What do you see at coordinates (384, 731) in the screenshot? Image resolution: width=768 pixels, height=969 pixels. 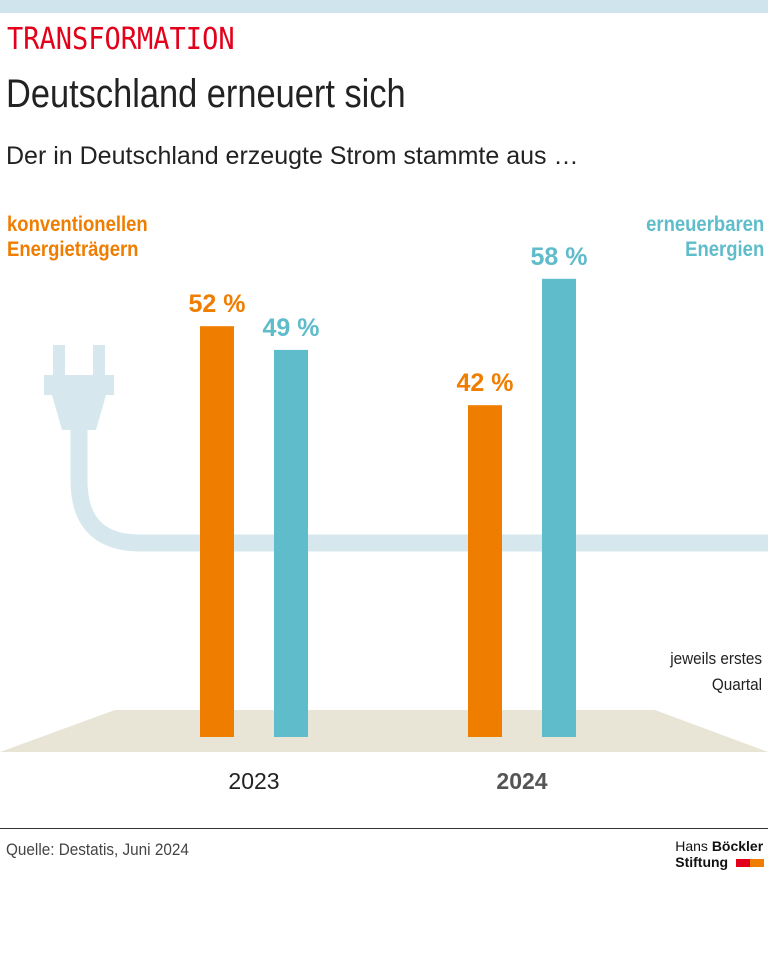 I see `floor` at bounding box center [384, 731].